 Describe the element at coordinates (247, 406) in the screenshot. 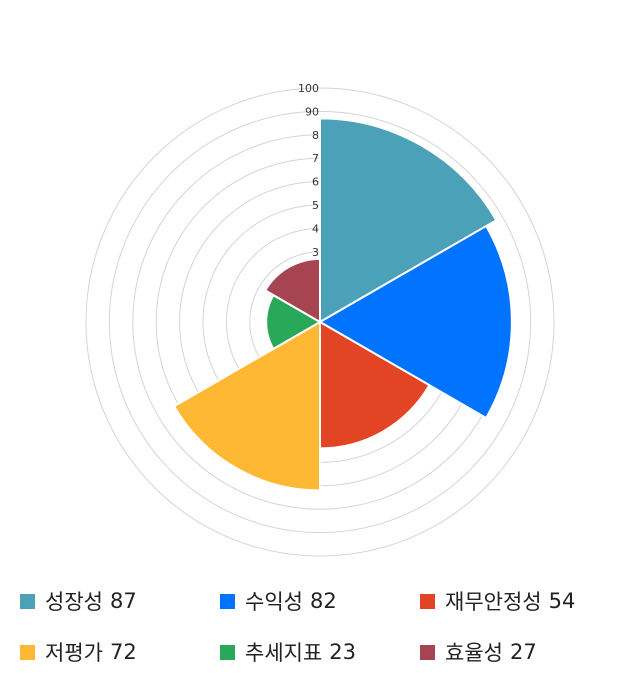

I see `slice-저평가` at that location.